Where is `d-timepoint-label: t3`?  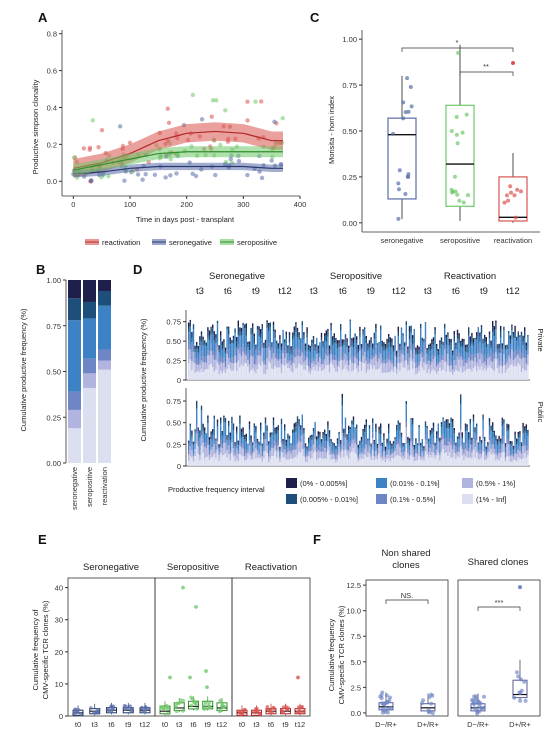 d-timepoint-label: t3 is located at coordinates (200, 291).